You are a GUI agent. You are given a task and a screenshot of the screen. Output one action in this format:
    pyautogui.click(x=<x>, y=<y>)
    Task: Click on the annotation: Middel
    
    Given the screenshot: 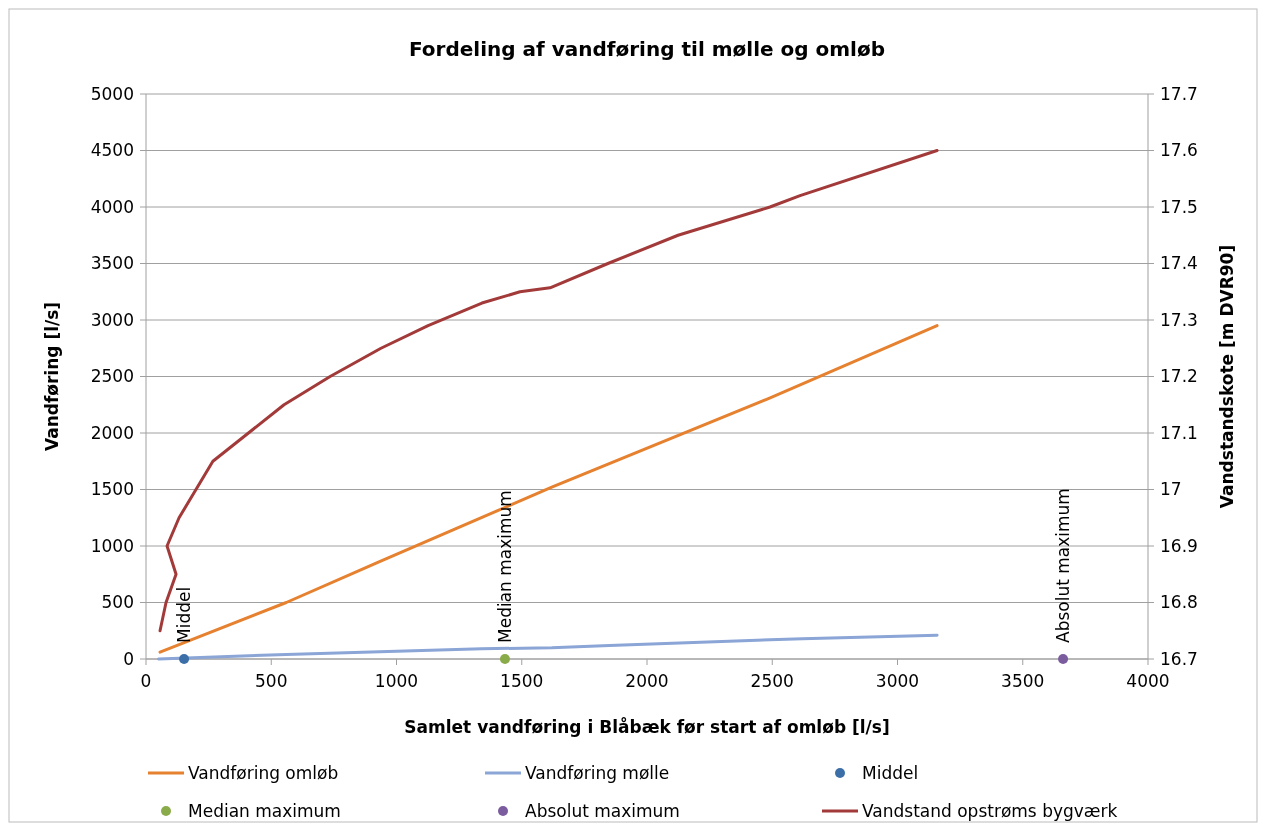 What is the action you would take?
    pyautogui.click(x=184, y=614)
    